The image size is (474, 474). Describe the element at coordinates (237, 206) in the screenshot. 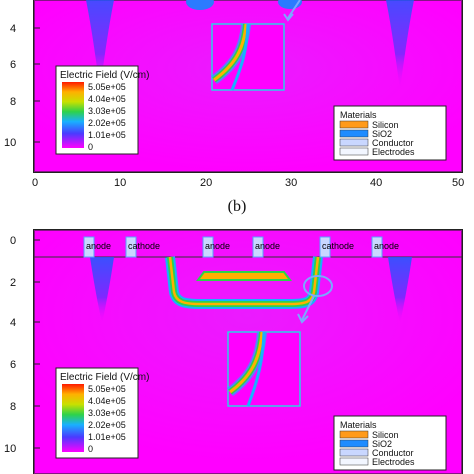

I see `figure-caption: (b)` at that location.